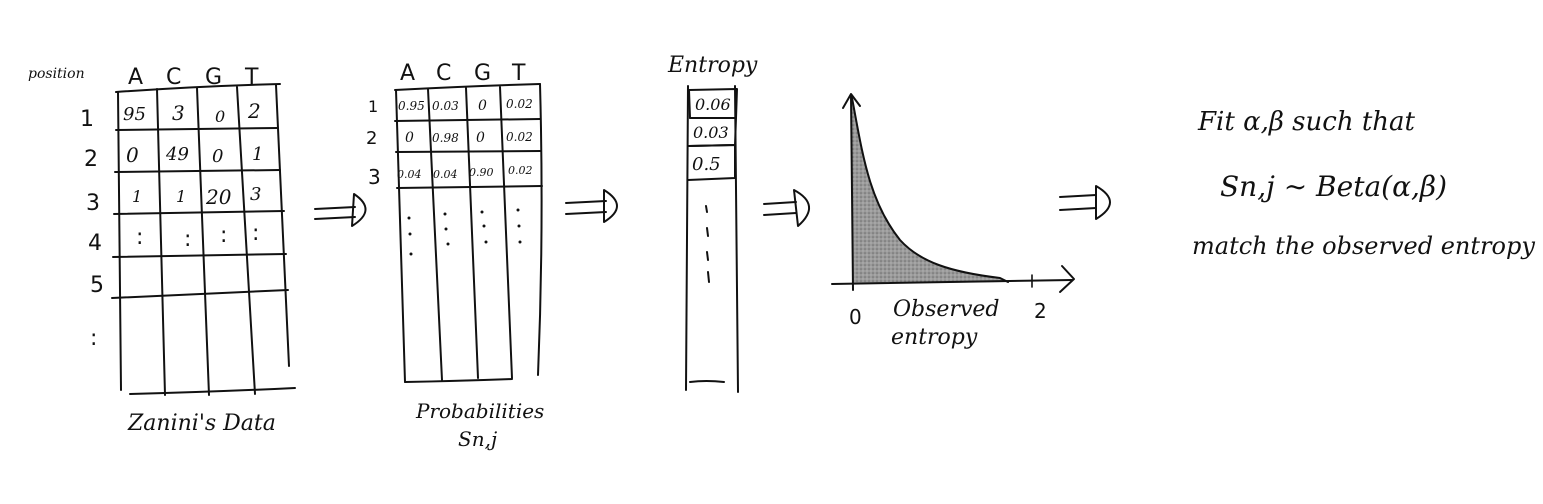  What do you see at coordinates (201, 423) in the screenshot?
I see `counts-caption: Zanini's Data` at bounding box center [201, 423].